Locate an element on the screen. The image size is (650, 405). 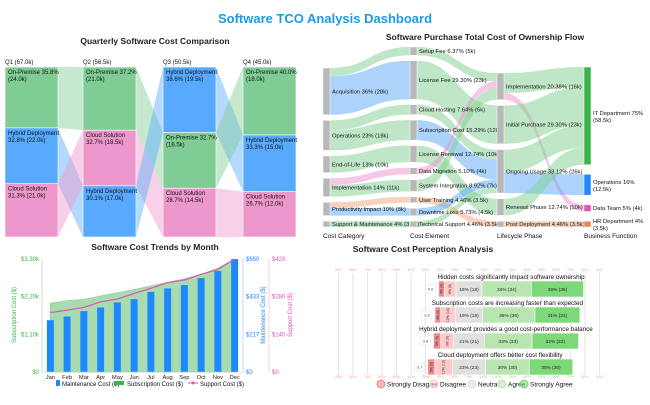
tick-label-bottom: 30% is located at coordinates (425, 377).